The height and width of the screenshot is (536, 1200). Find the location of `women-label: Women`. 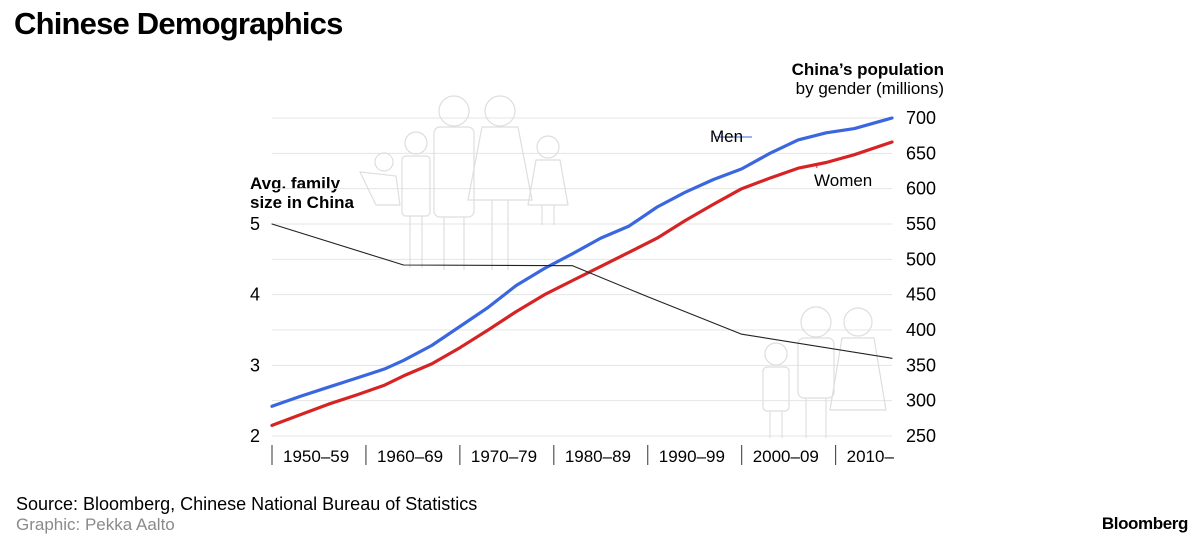

women-label: Women is located at coordinates (843, 180).